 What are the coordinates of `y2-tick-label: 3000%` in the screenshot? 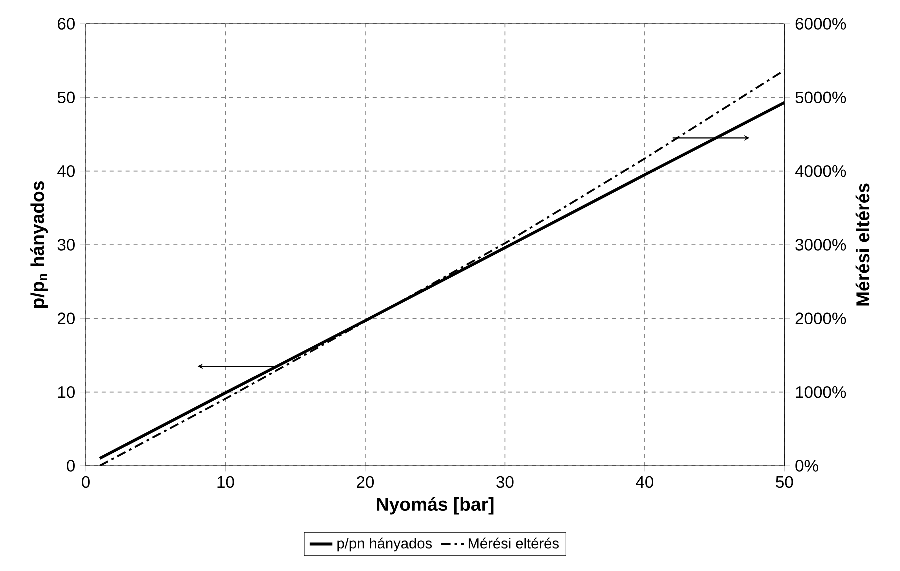 It's located at (821, 245).